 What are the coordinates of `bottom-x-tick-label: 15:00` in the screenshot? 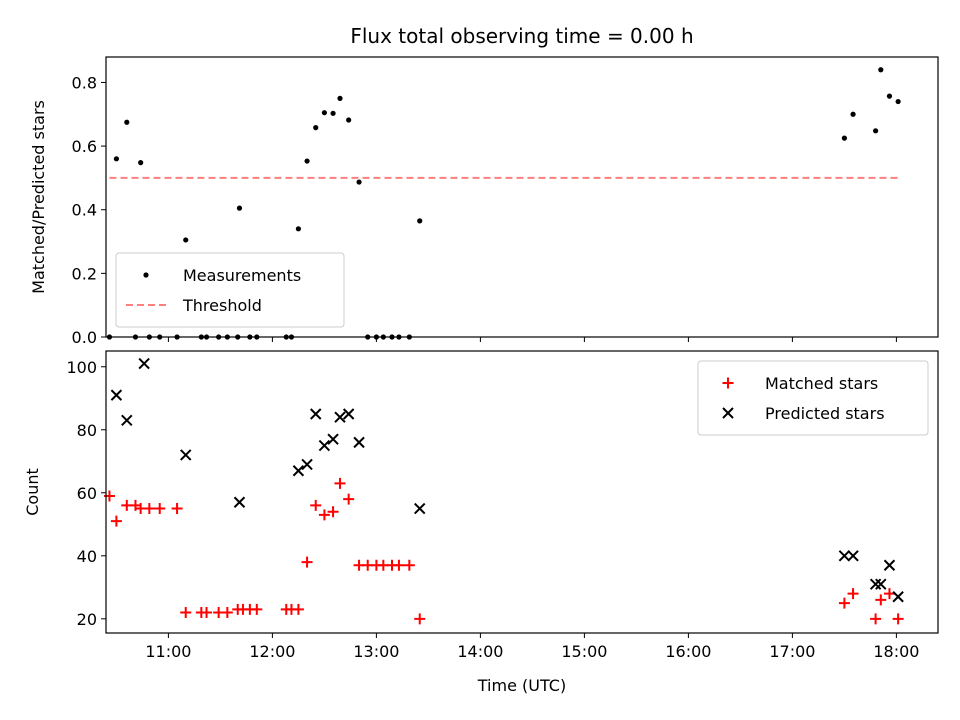 It's located at (584, 651).